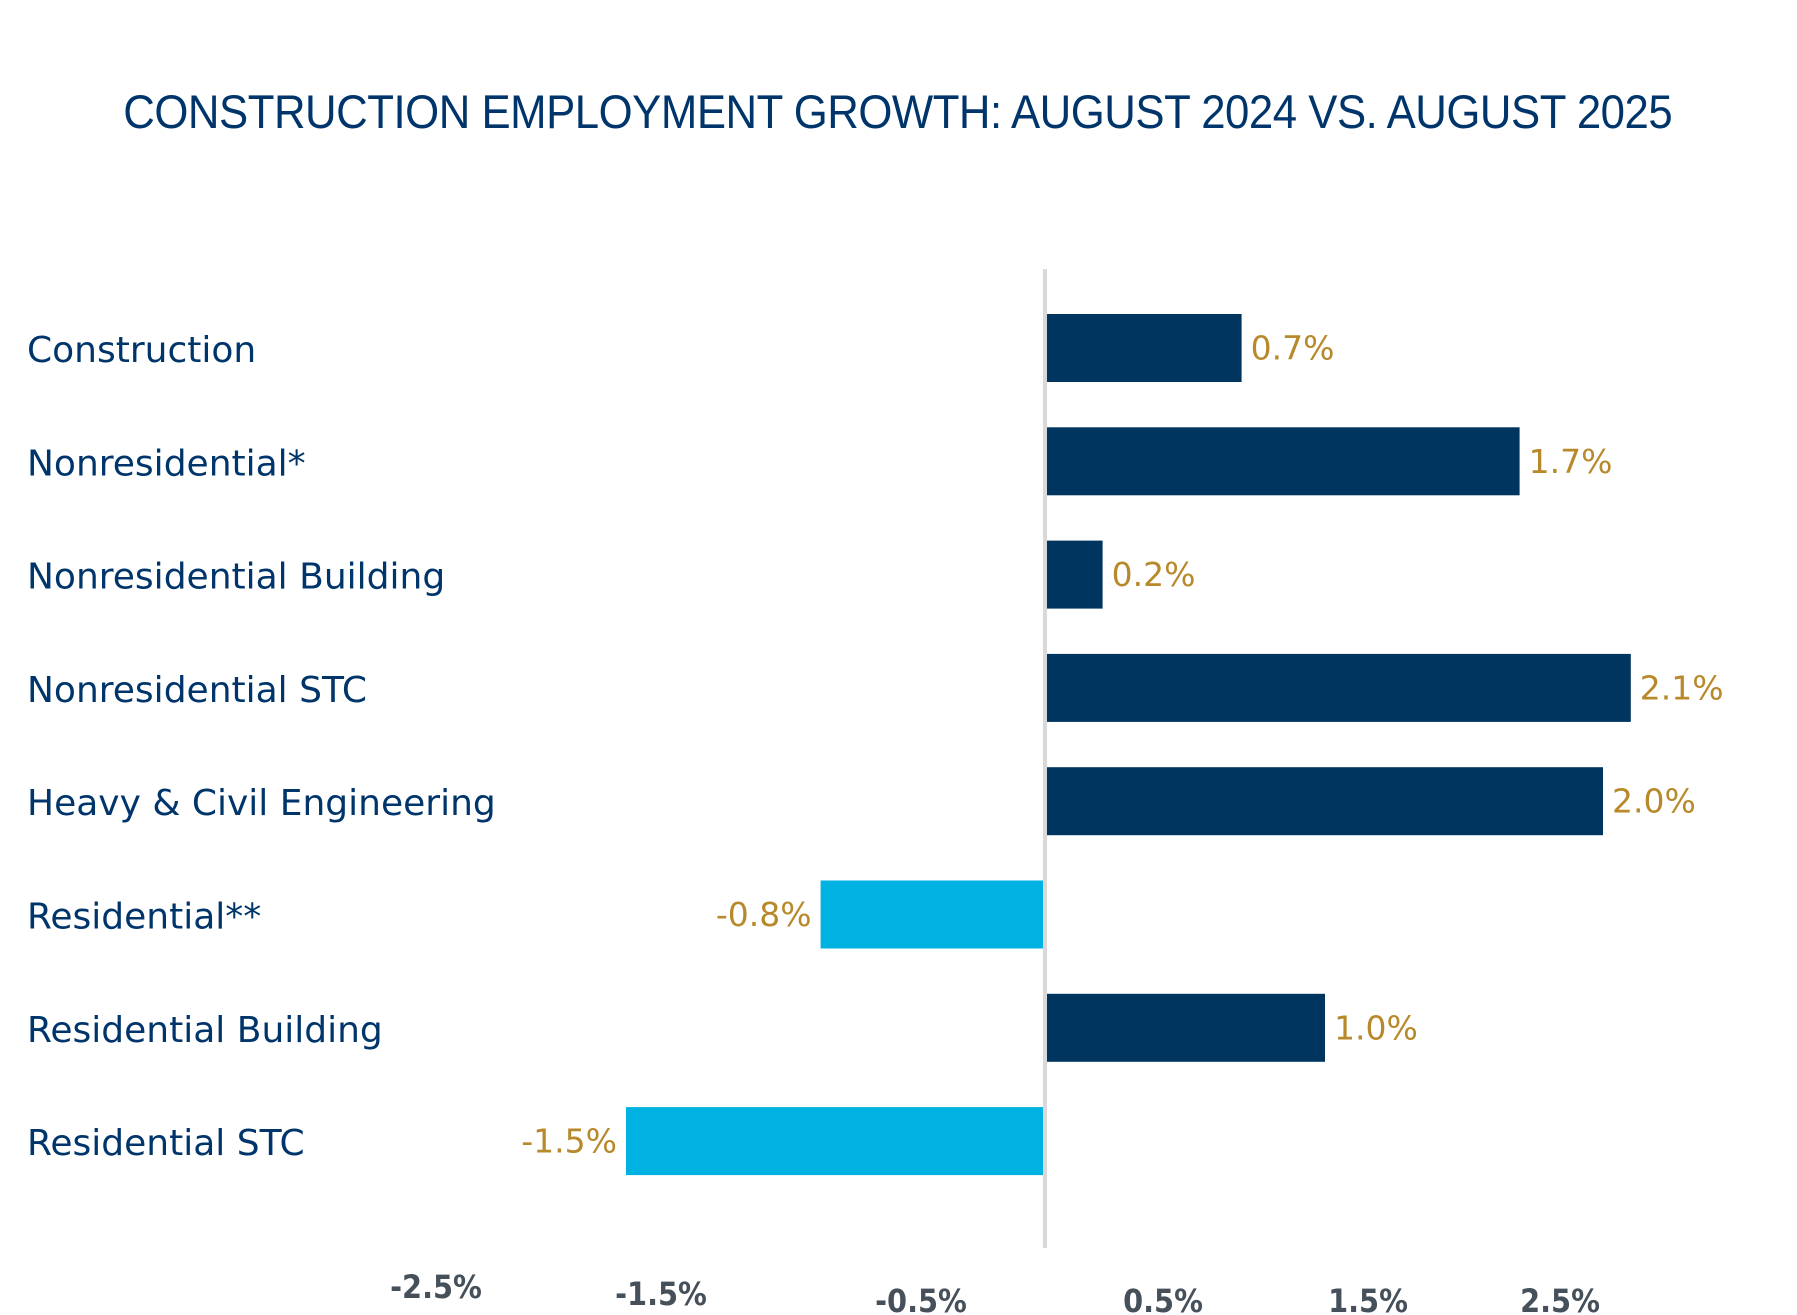 The width and height of the screenshot is (1797, 1315). What do you see at coordinates (144, 917) in the screenshot?
I see `category-label: Residential**` at bounding box center [144, 917].